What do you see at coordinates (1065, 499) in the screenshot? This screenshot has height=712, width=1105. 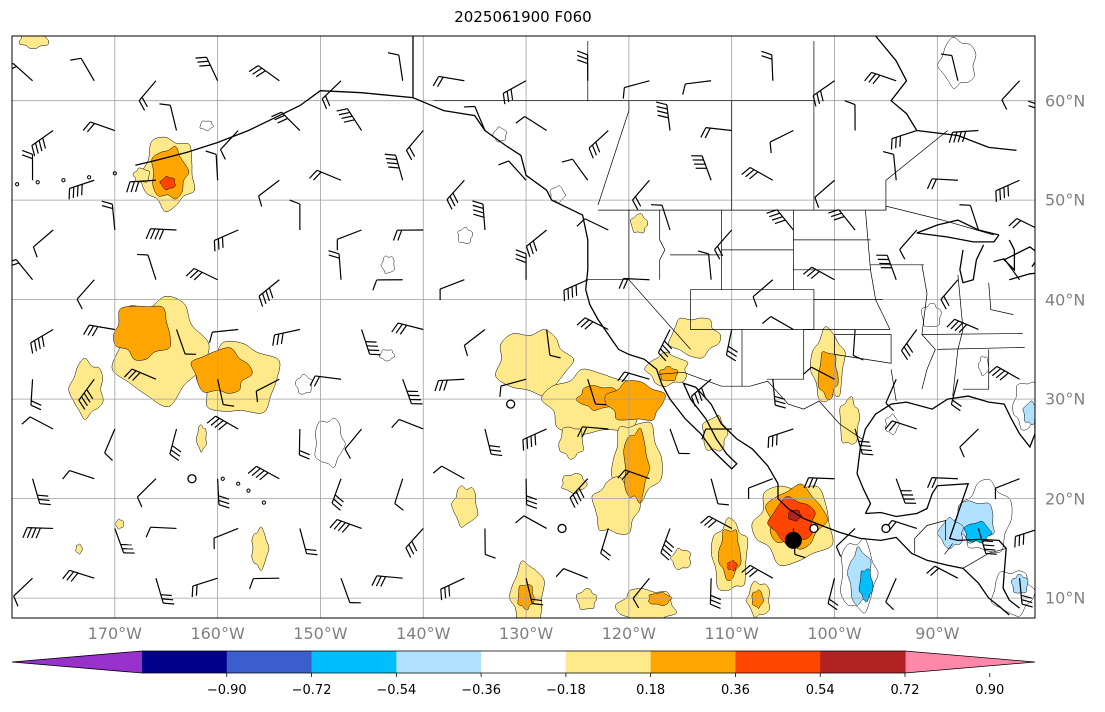 I see `latitude-label: 20°N` at bounding box center [1065, 499].